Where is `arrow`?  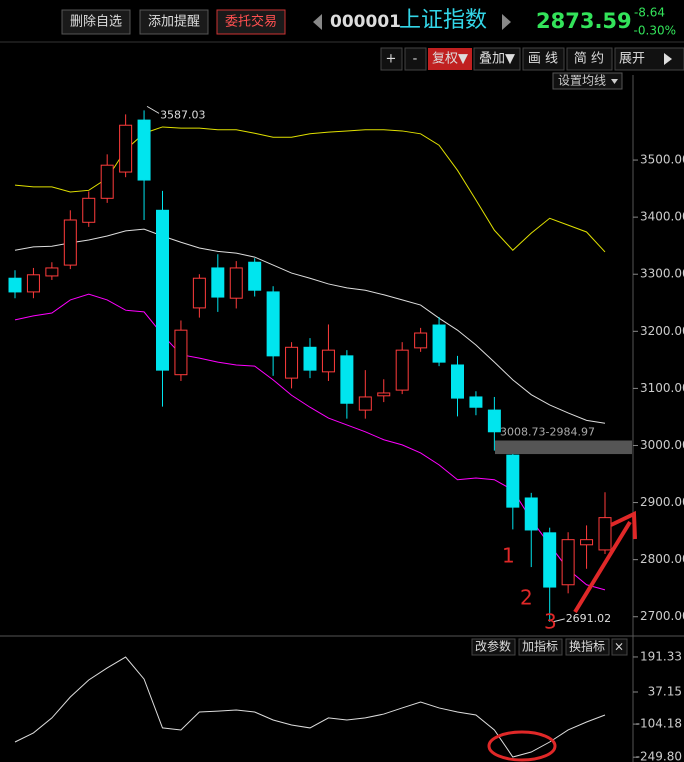
arrow is located at coordinates (602, 567).